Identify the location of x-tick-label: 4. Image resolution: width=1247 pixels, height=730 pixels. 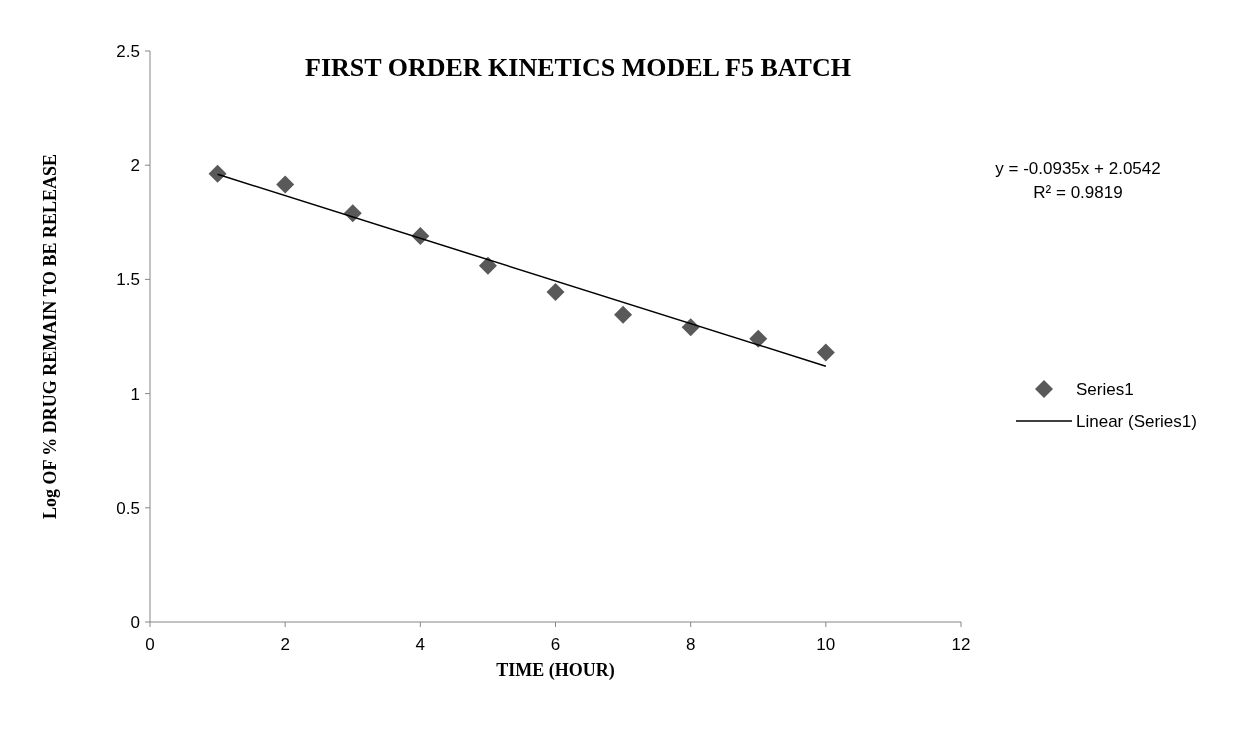
(420, 644).